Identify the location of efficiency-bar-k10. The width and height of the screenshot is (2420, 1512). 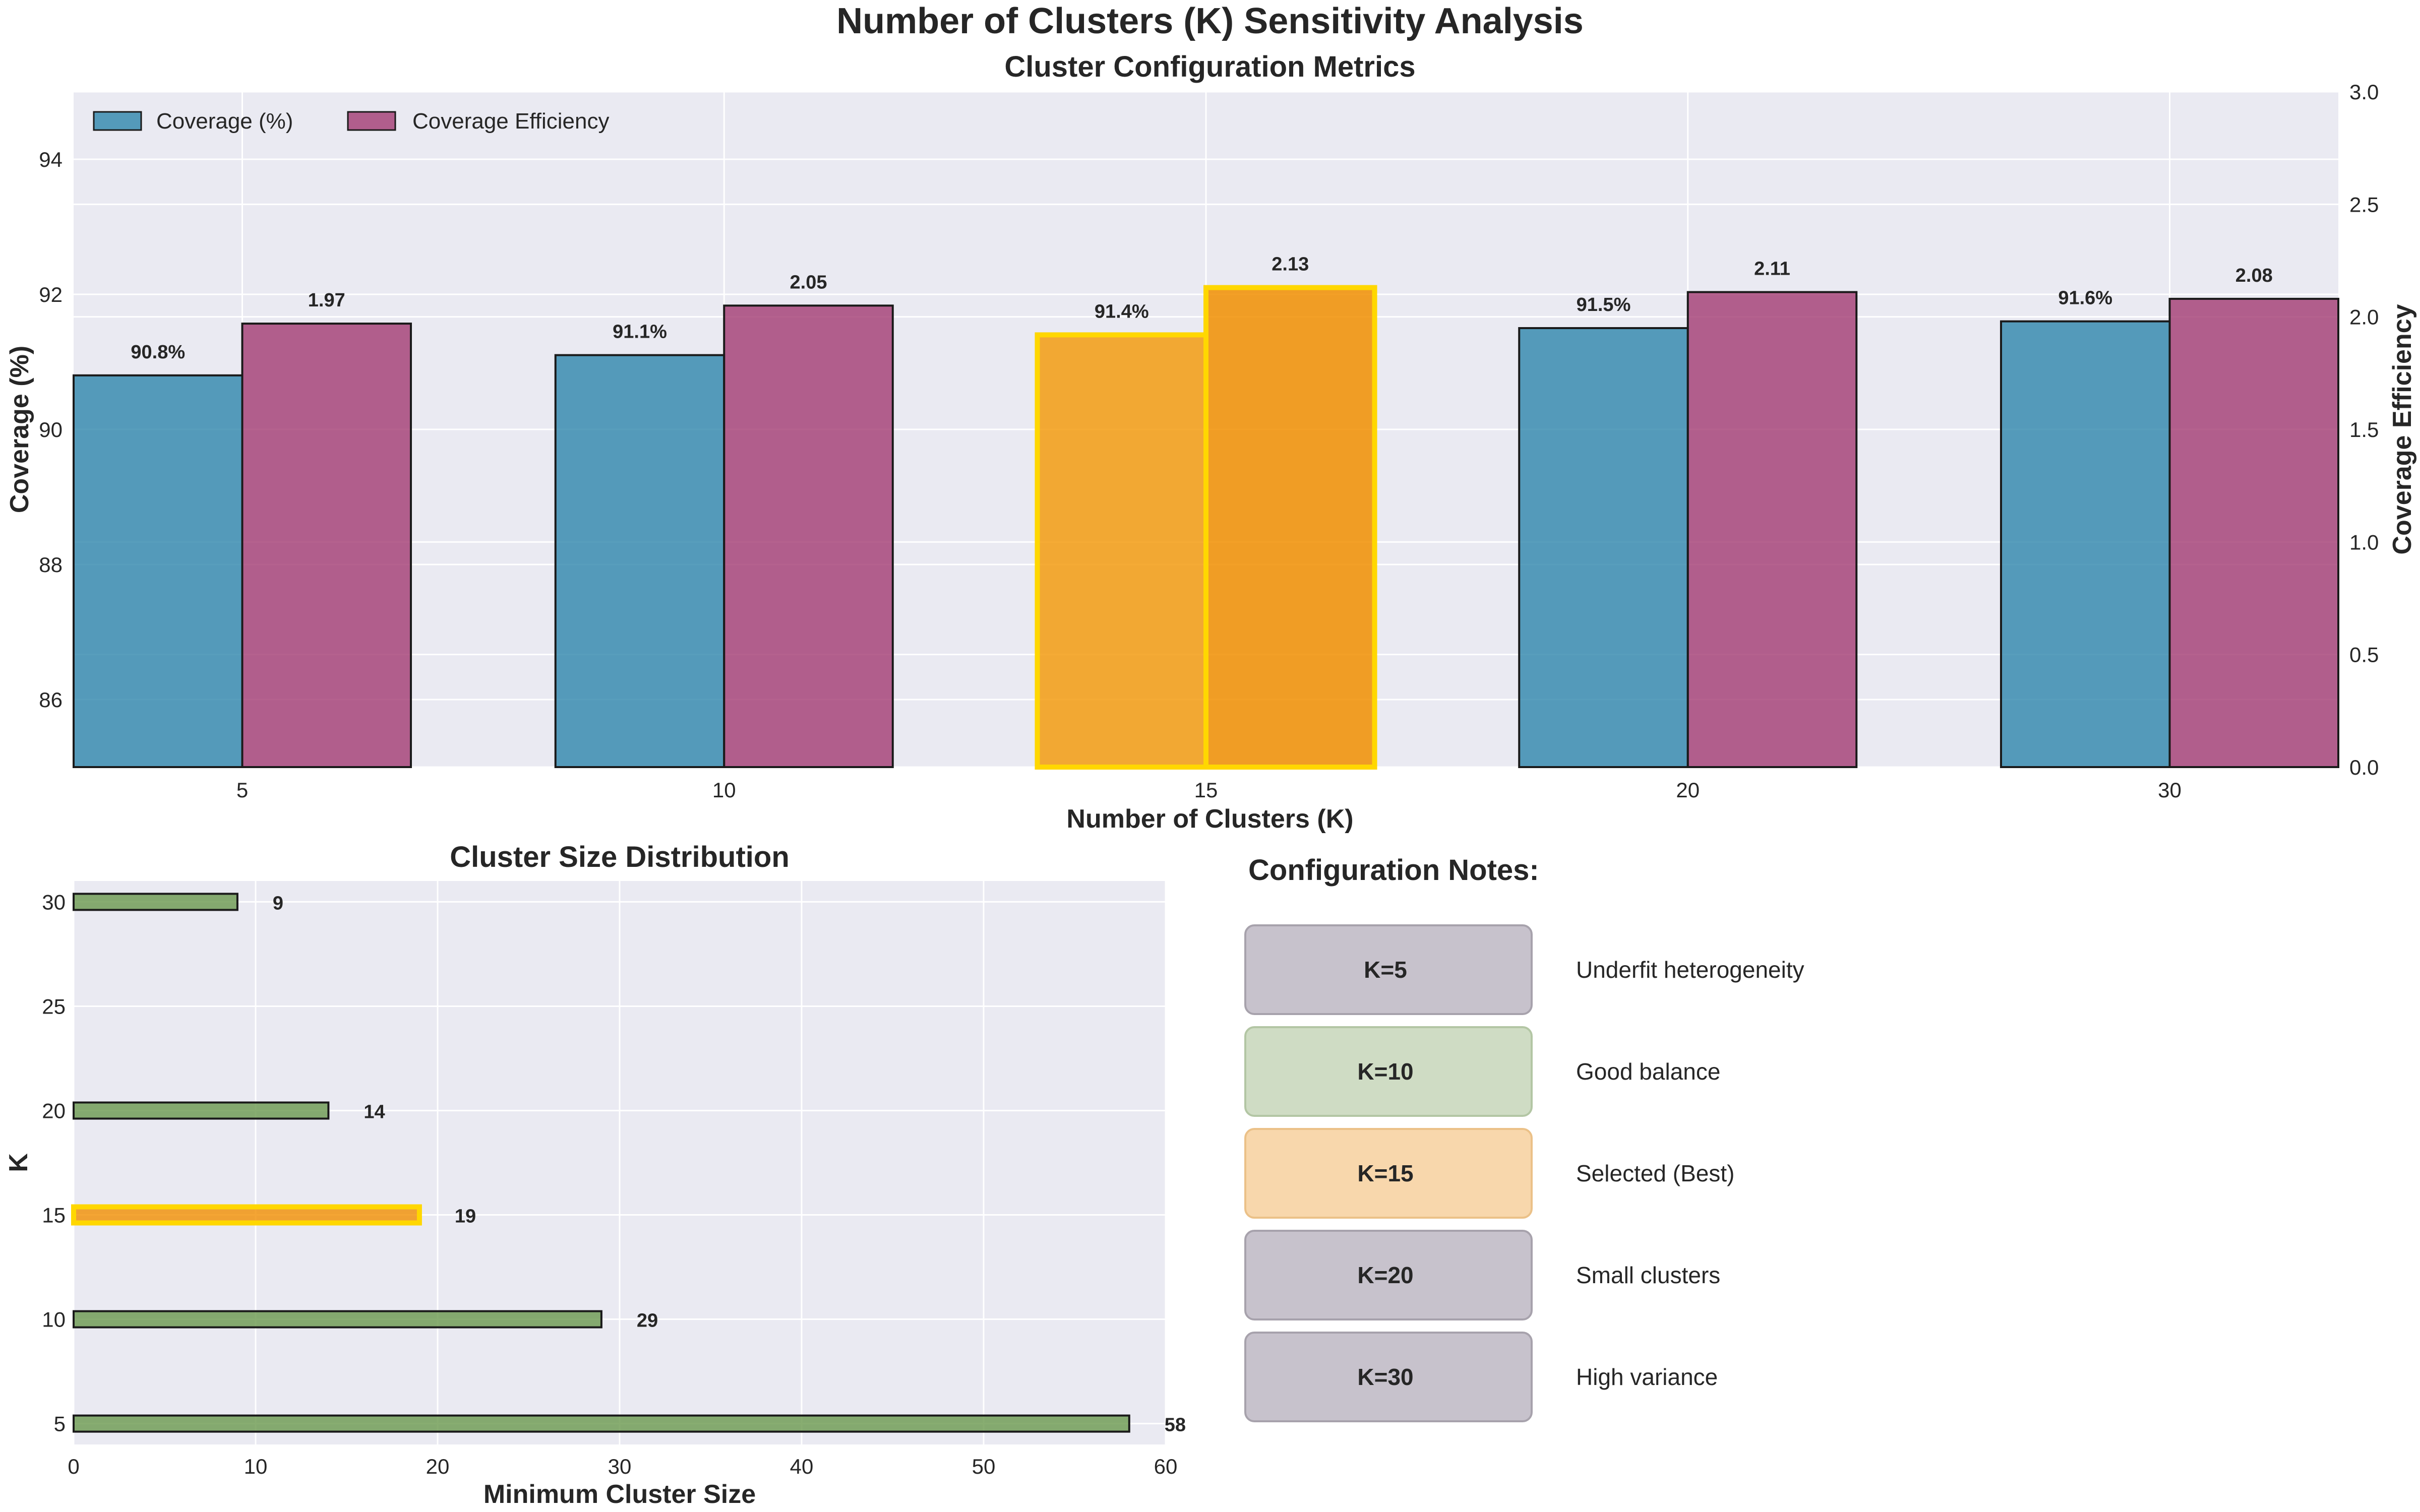
(808, 536).